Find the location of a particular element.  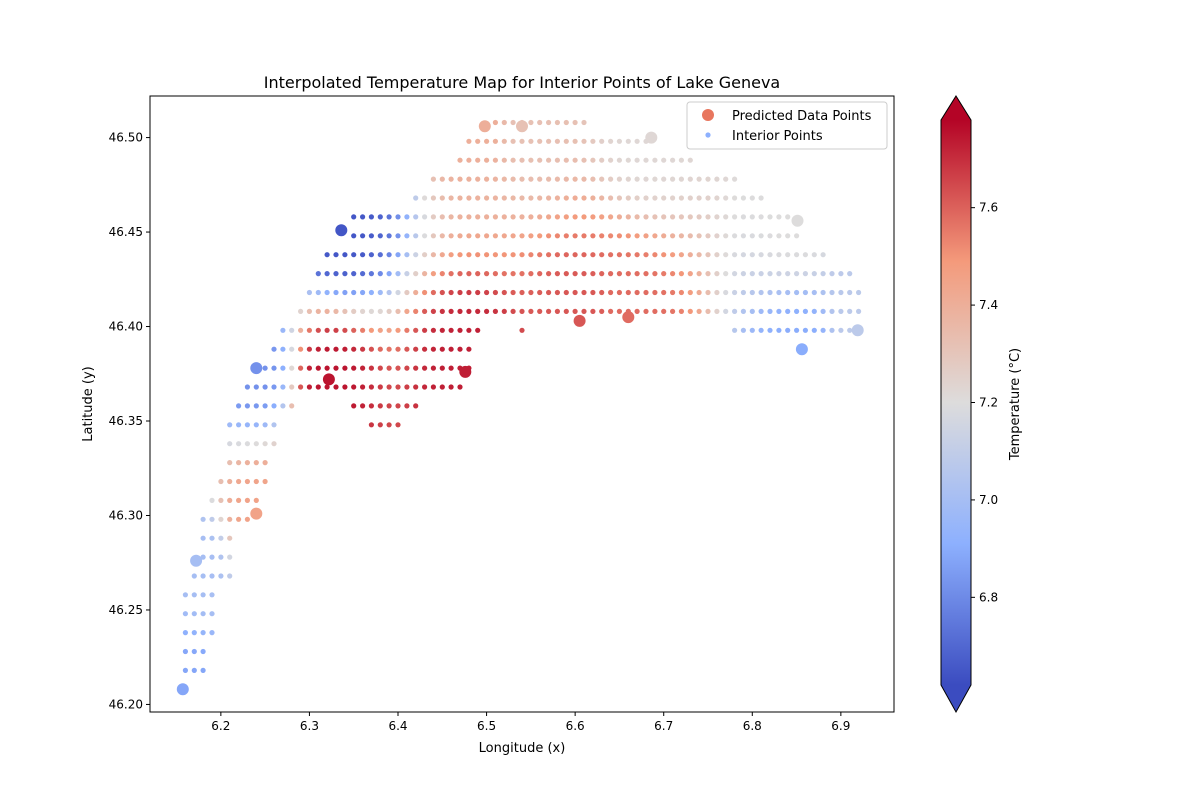

x-tick-label: 6.3 is located at coordinates (309, 726).